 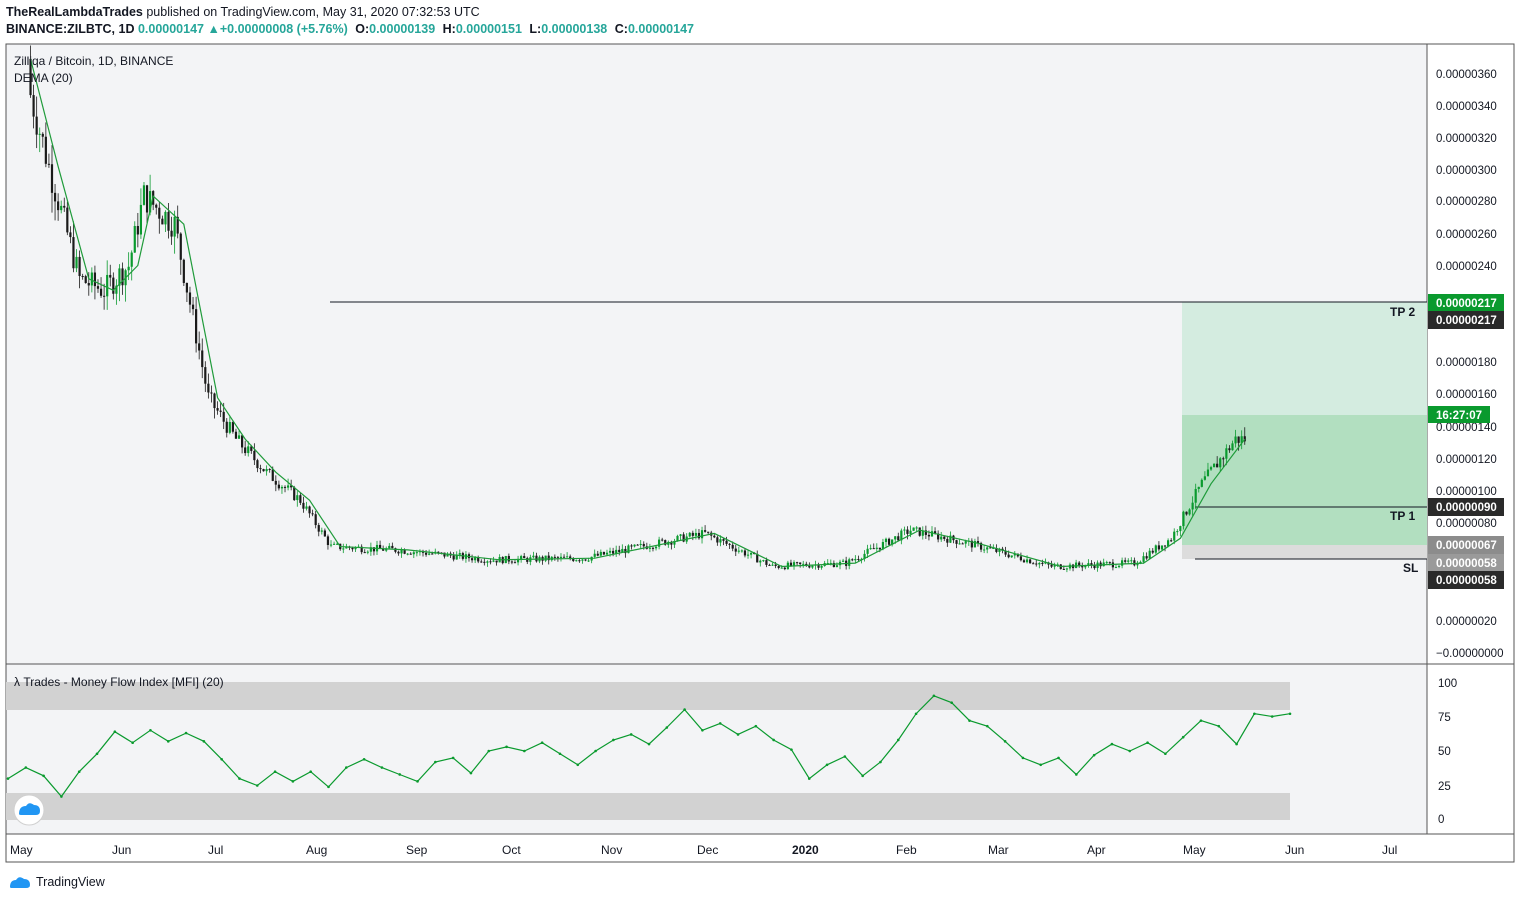 What do you see at coordinates (760, 848) in the screenshot?
I see `time-axis` at bounding box center [760, 848].